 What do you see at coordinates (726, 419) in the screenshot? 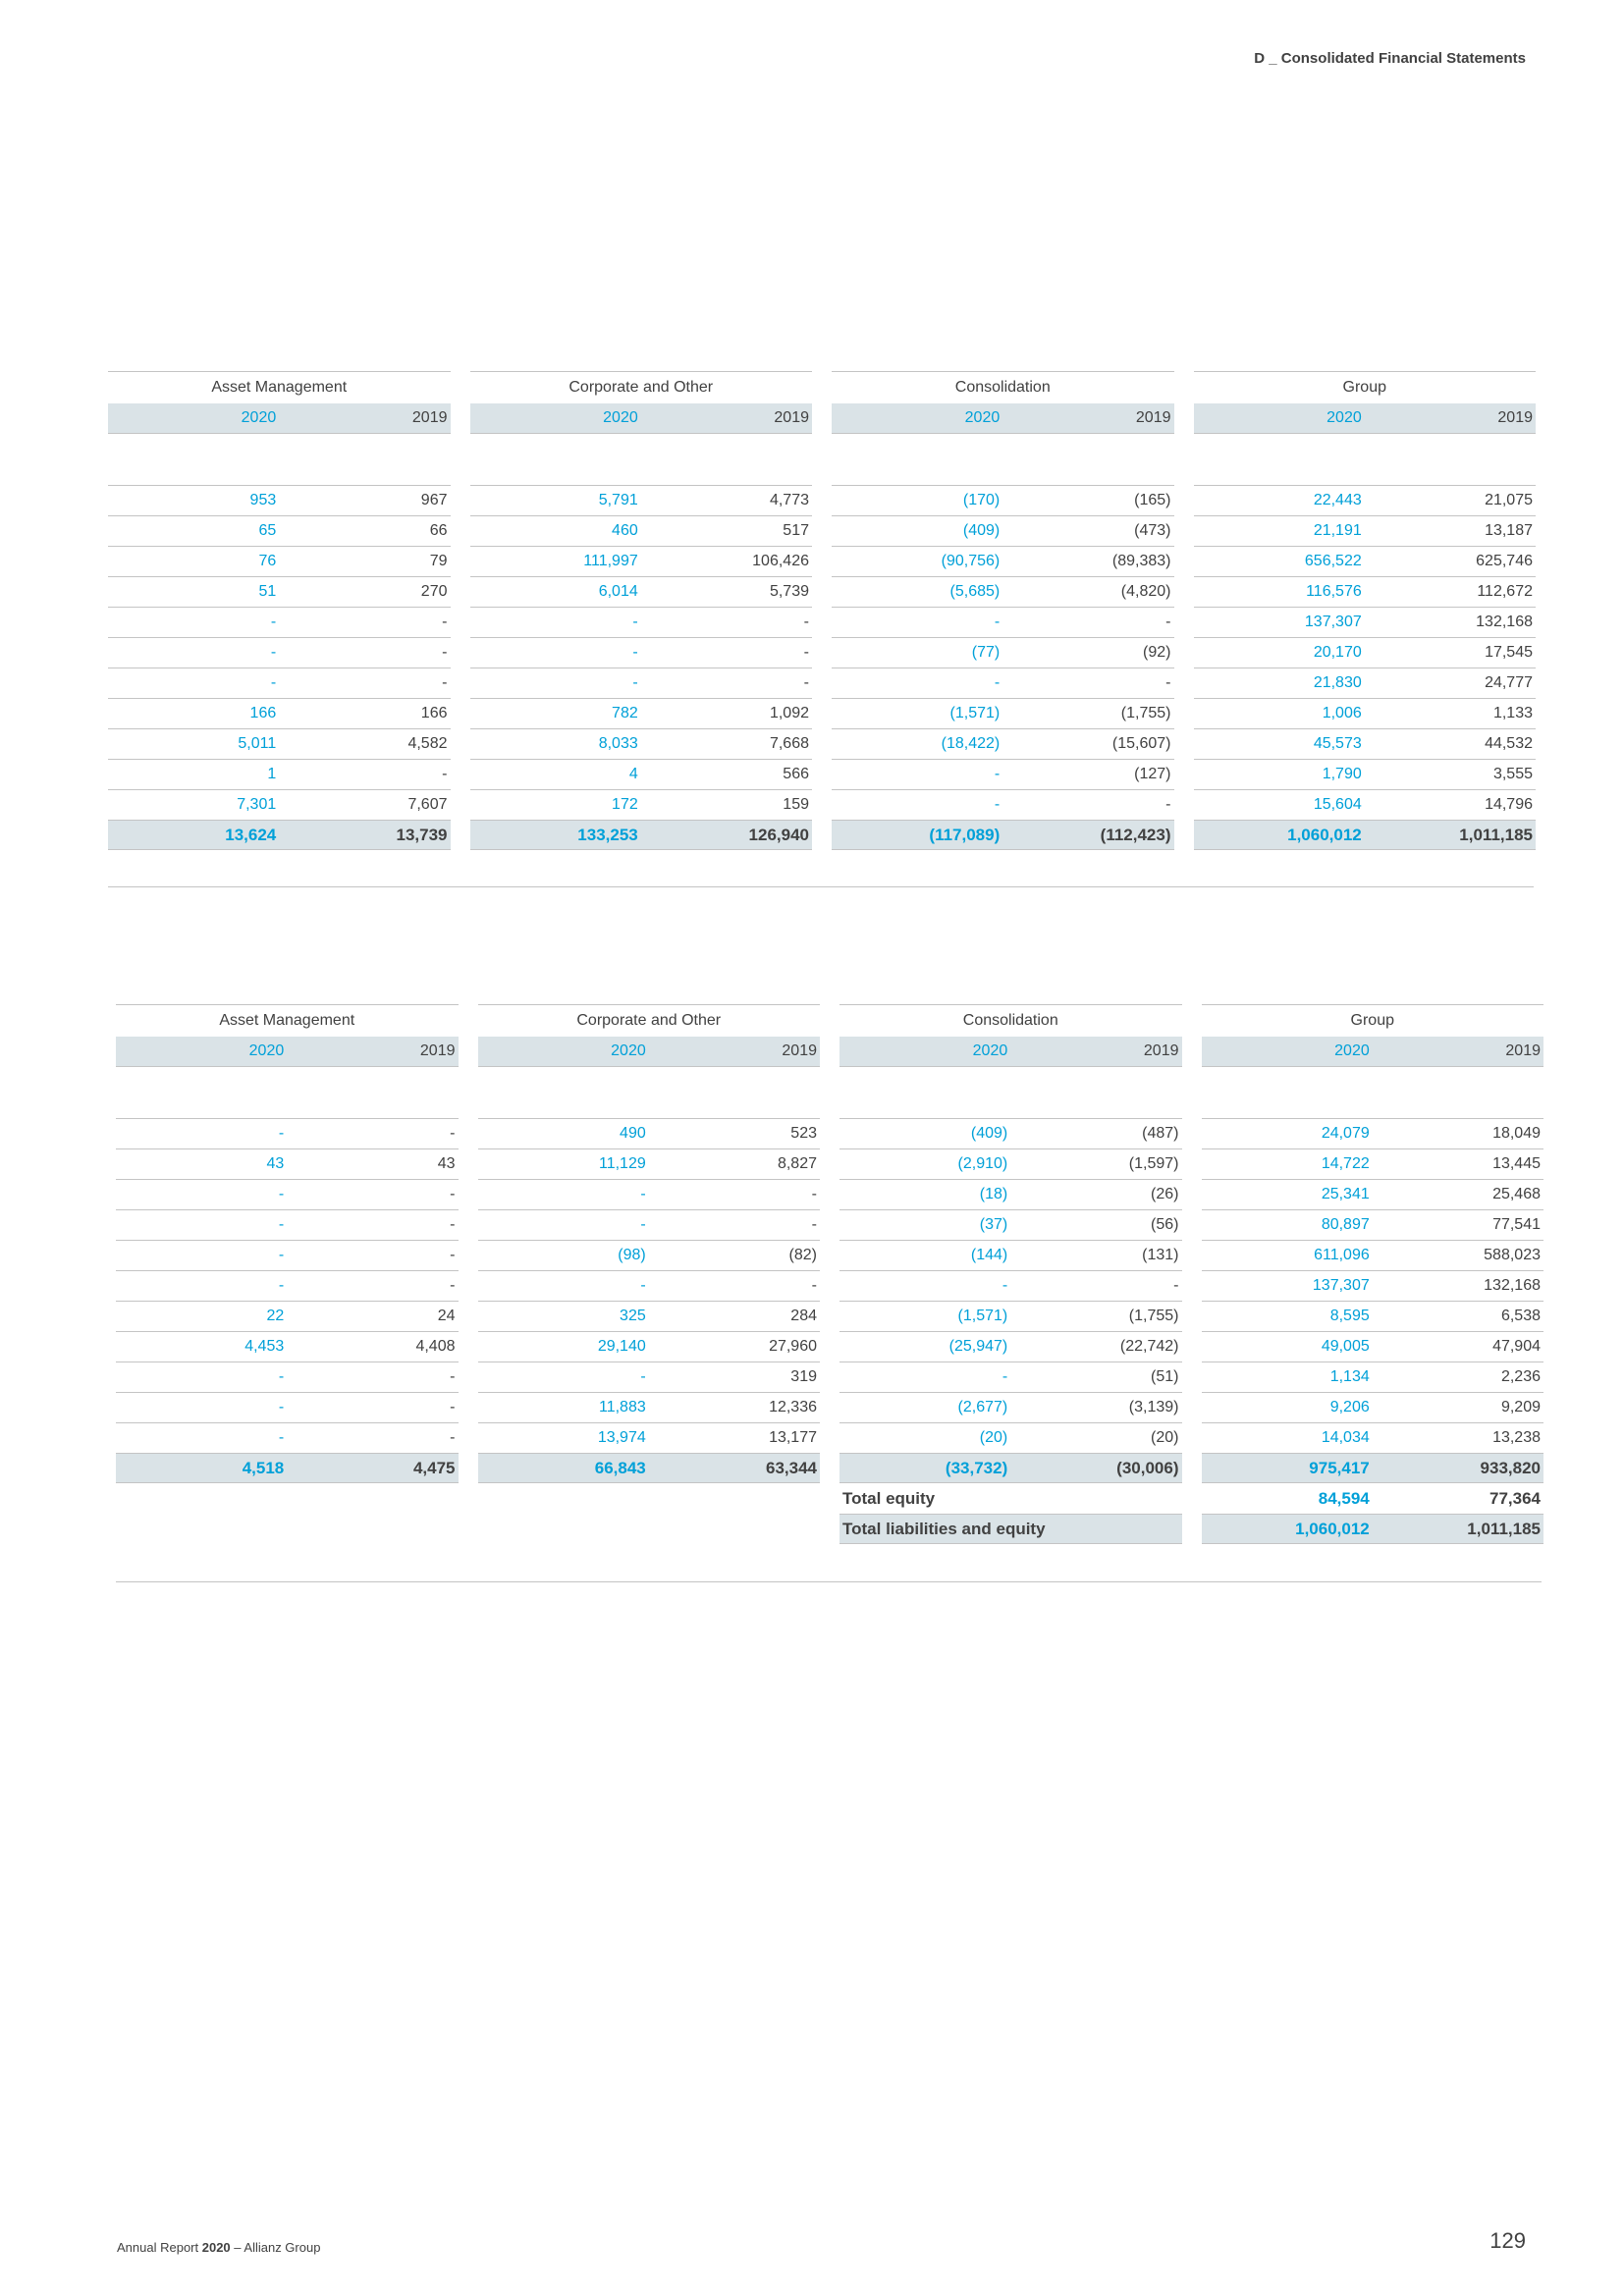
I see `year-2019-corporate-and-other: 2019` at bounding box center [726, 419].